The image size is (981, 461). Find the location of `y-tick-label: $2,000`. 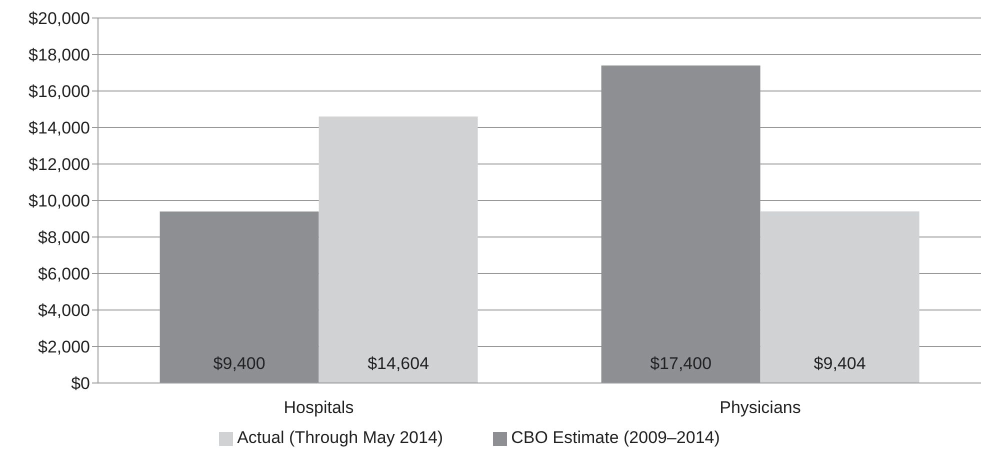

y-tick-label: $2,000 is located at coordinates (64, 347).